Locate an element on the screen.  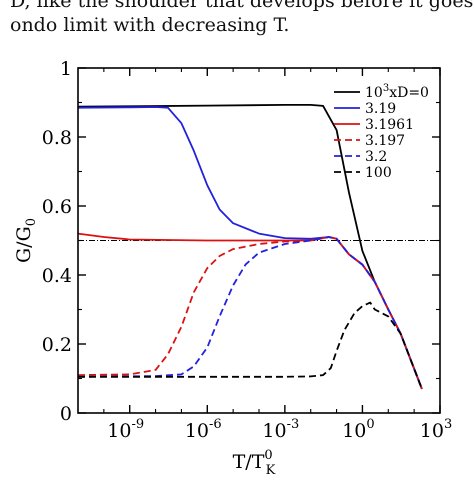
x-tick-exponent: -9 is located at coordinates (137, 424).